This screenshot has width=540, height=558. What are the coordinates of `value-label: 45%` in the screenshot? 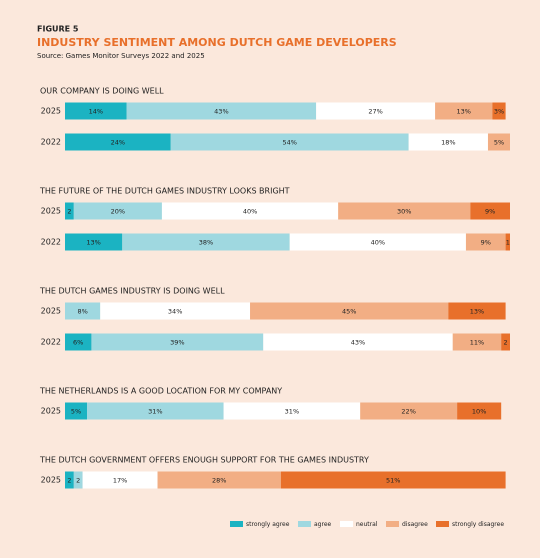 It's located at (349, 312).